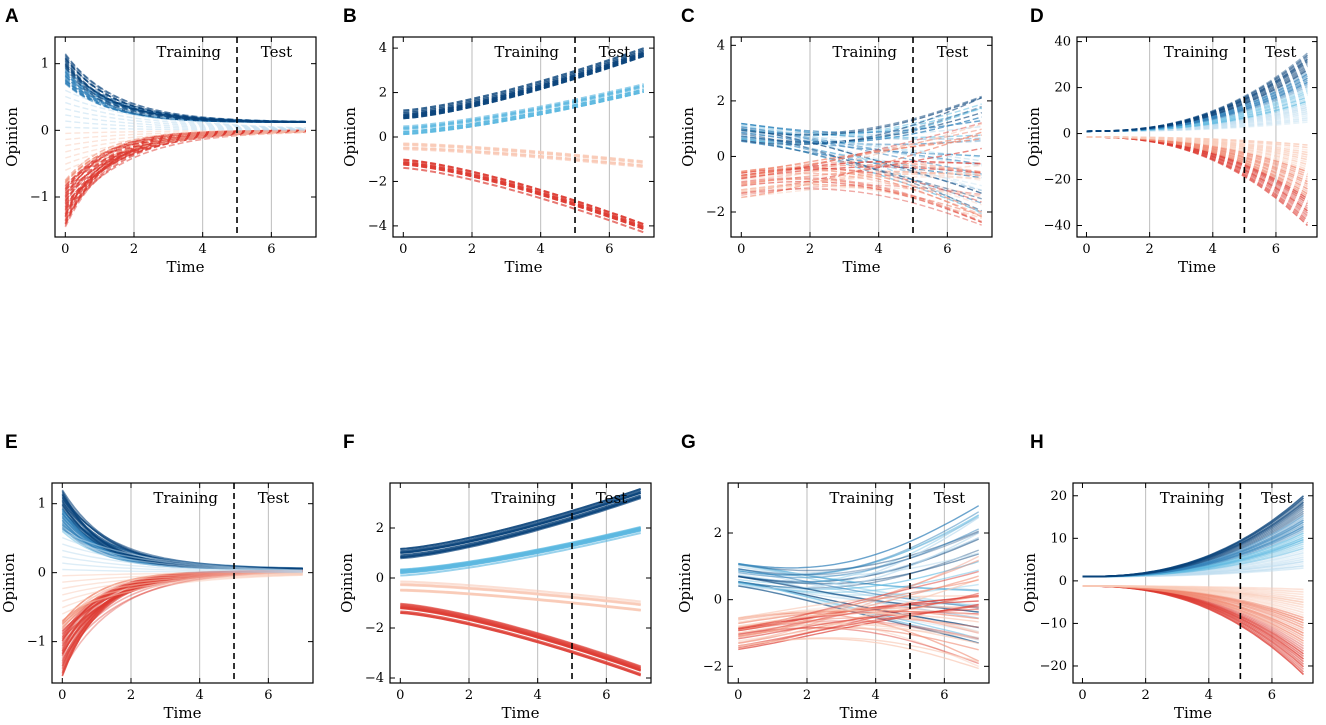 This screenshot has height=725, width=1326. What do you see at coordinates (861, 498) in the screenshot?
I see `training-label-g: Training` at bounding box center [861, 498].